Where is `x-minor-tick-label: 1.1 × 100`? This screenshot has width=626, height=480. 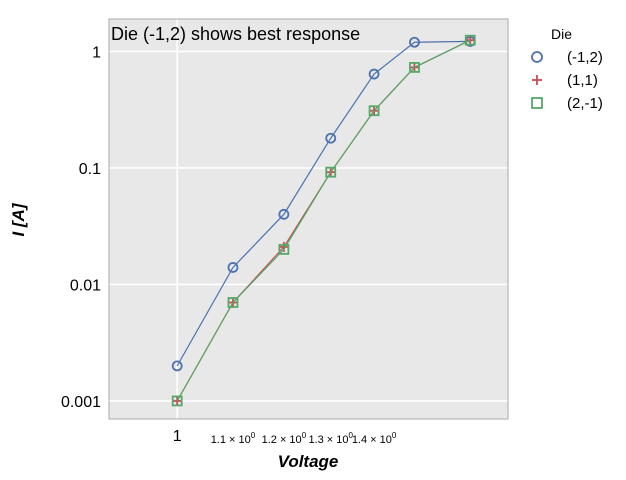
x-minor-tick-label: 1.1 × 100 is located at coordinates (233, 438).